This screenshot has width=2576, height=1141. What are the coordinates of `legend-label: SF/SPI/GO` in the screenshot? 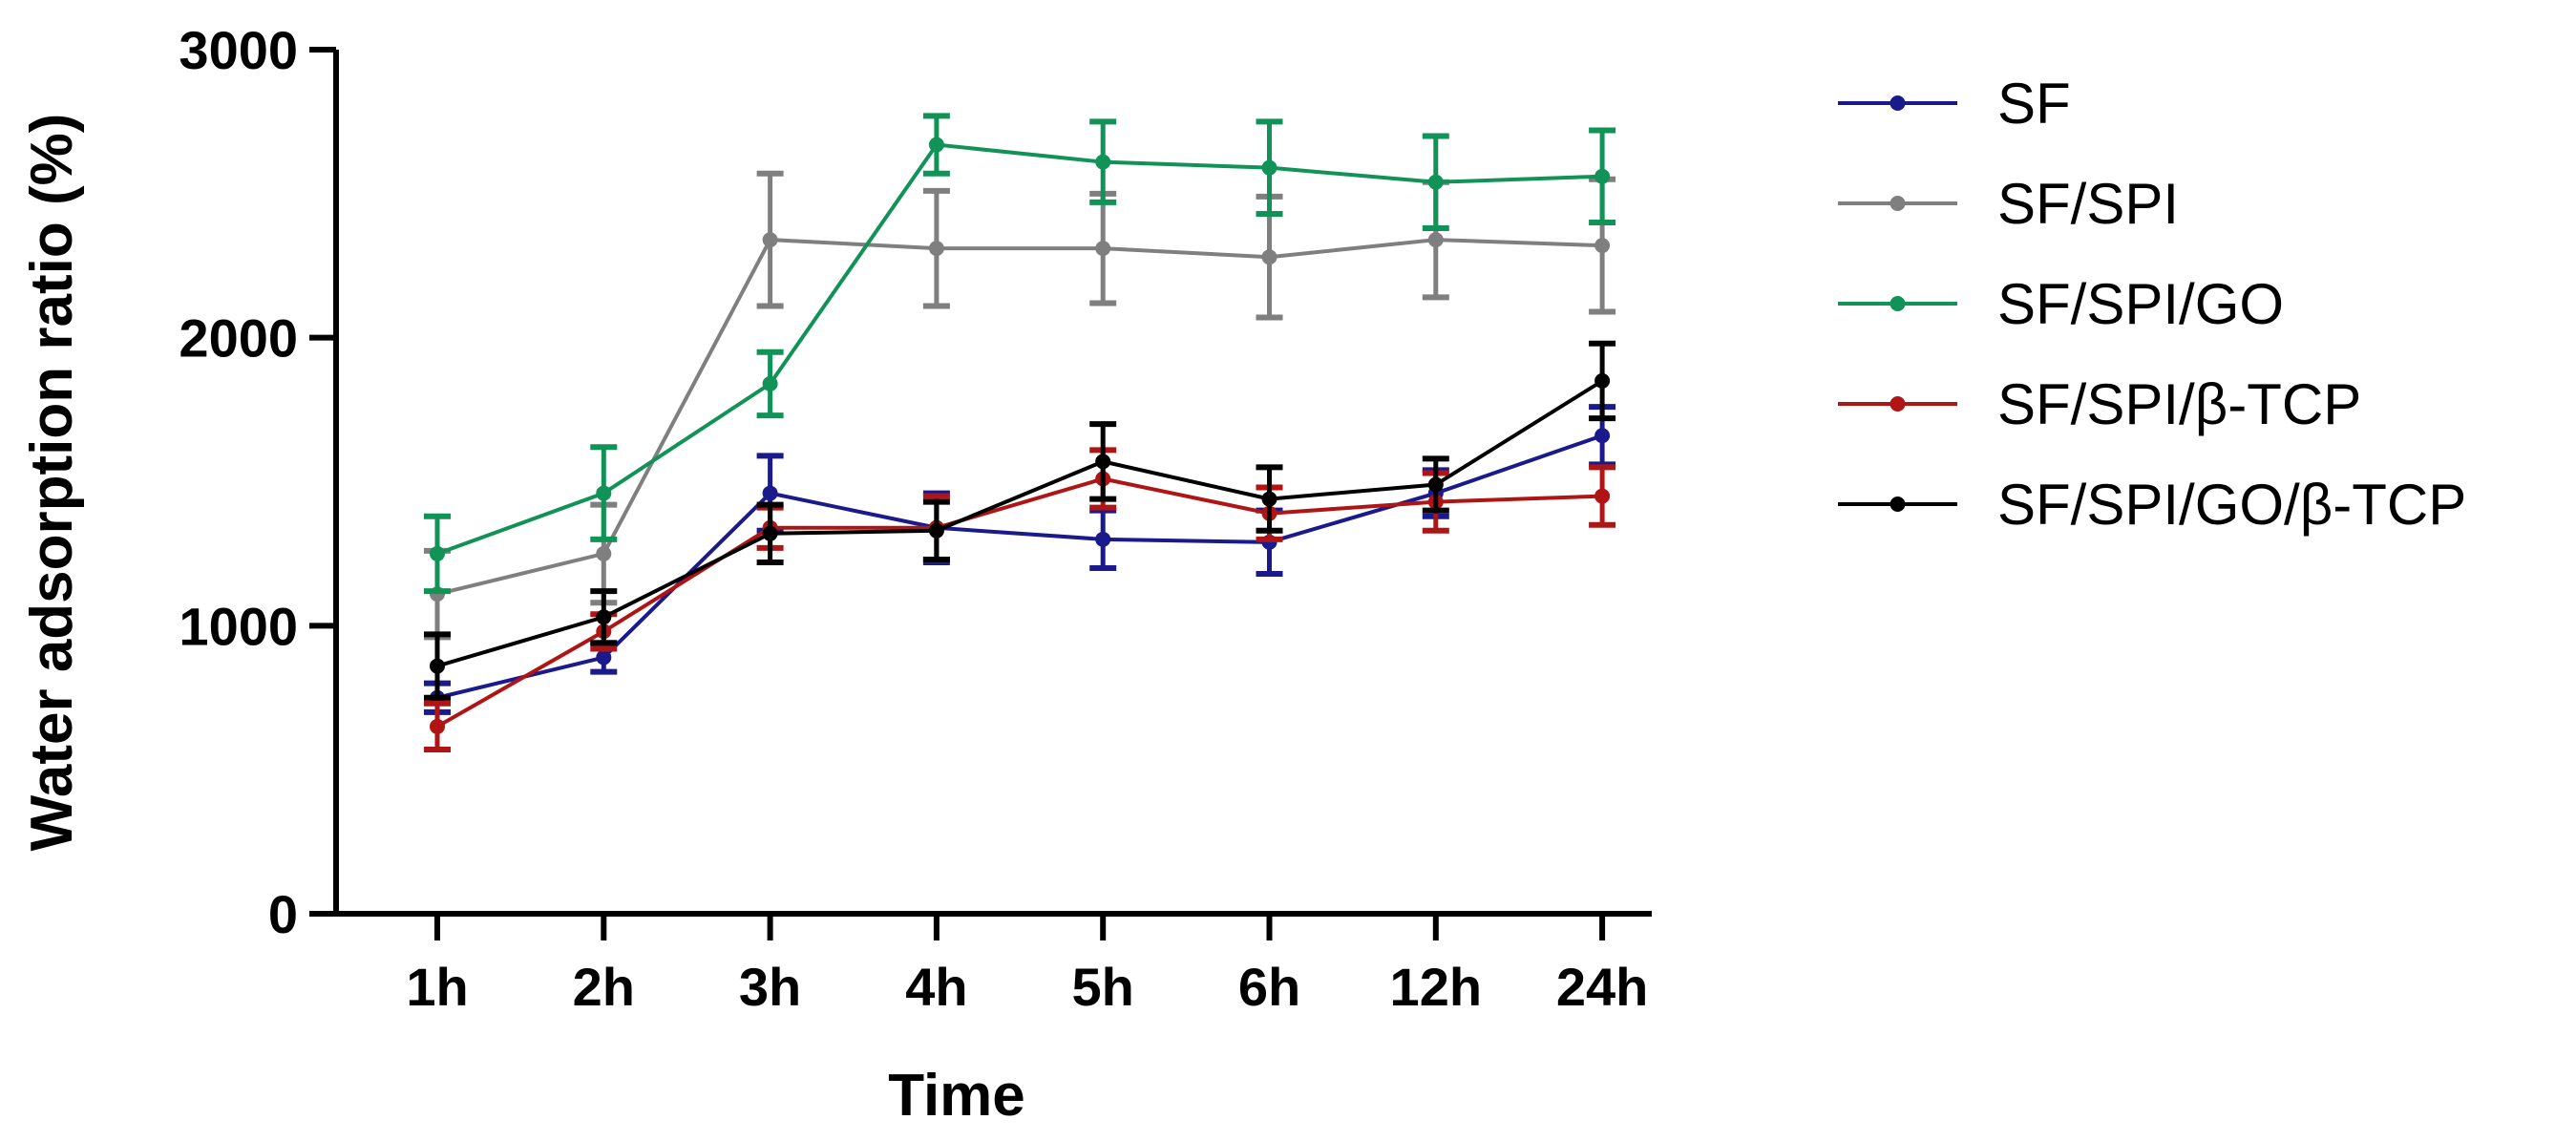 It's located at (2140, 304).